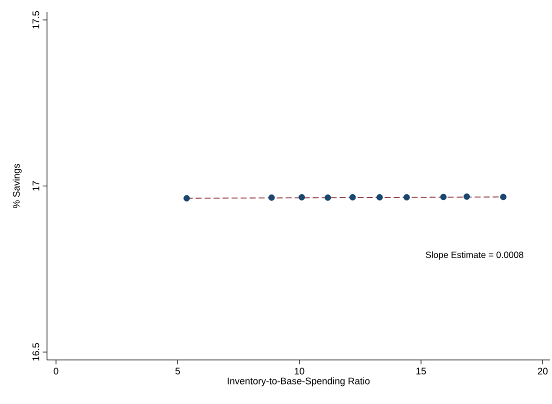  What do you see at coordinates (299, 381) in the screenshot?
I see `x-axis-title: Inventory-to-Base-Spending Ratio` at bounding box center [299, 381].